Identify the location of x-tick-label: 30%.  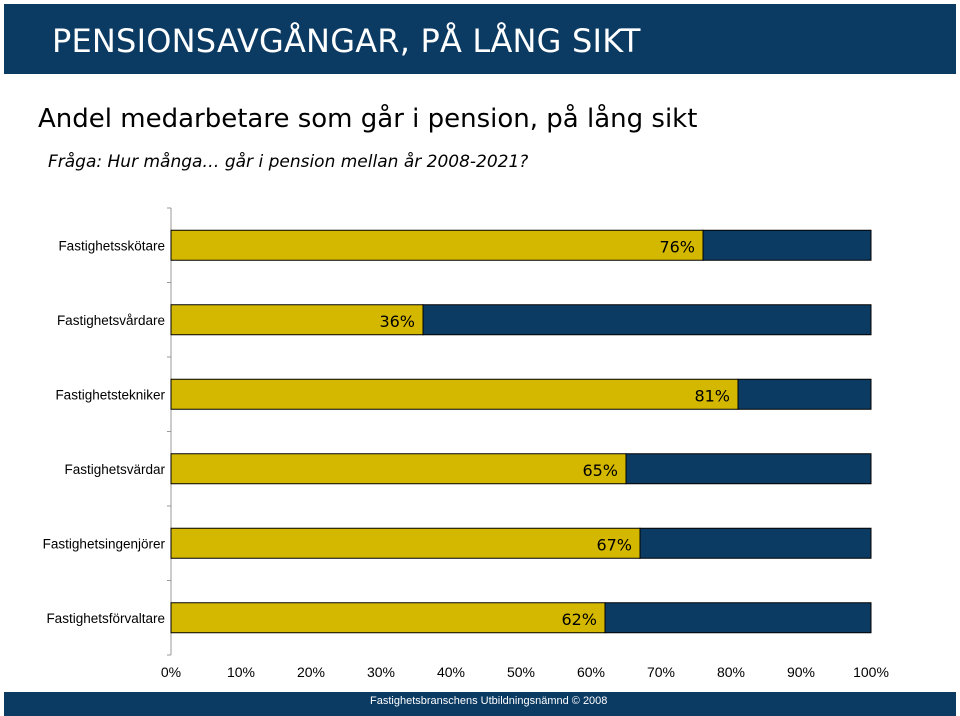
(381, 672).